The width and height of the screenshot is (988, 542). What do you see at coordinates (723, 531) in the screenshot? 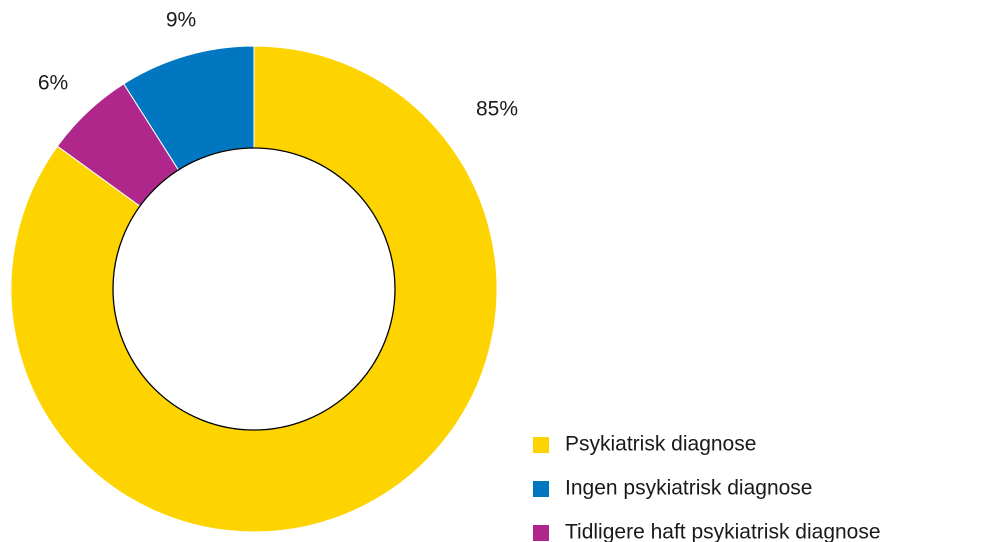
I see `legend-label: Tidligere haft psykiatrisk diagnose` at bounding box center [723, 531].